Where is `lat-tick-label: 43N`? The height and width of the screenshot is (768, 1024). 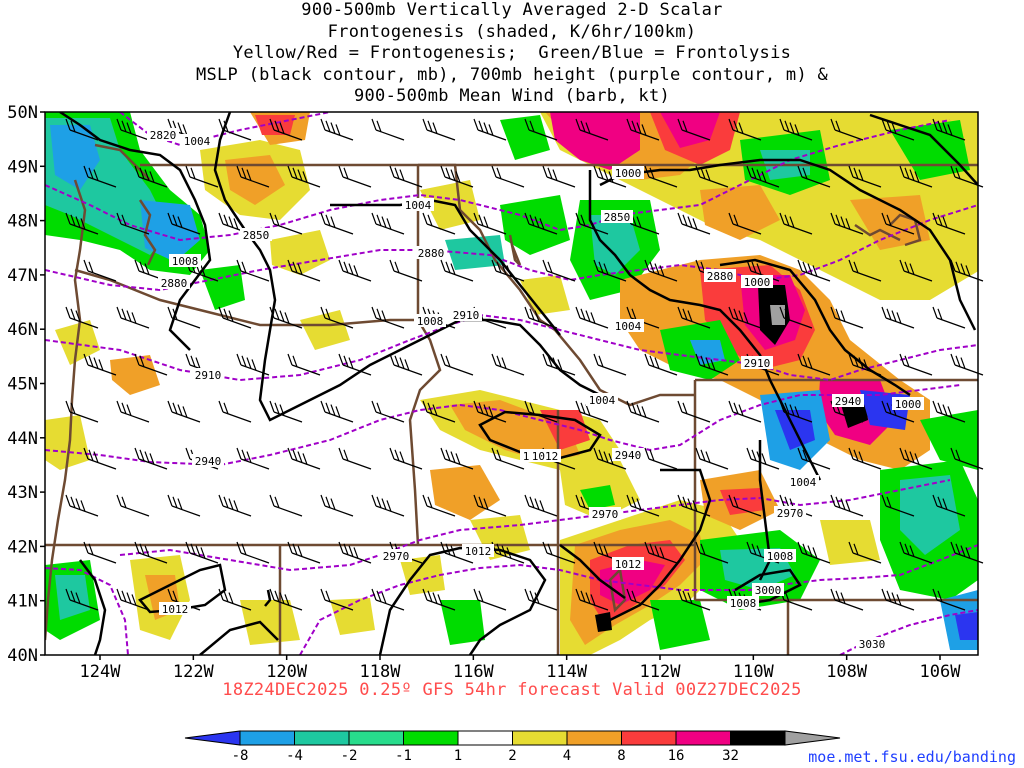 lat-tick-label: 43N is located at coordinates (22, 493).